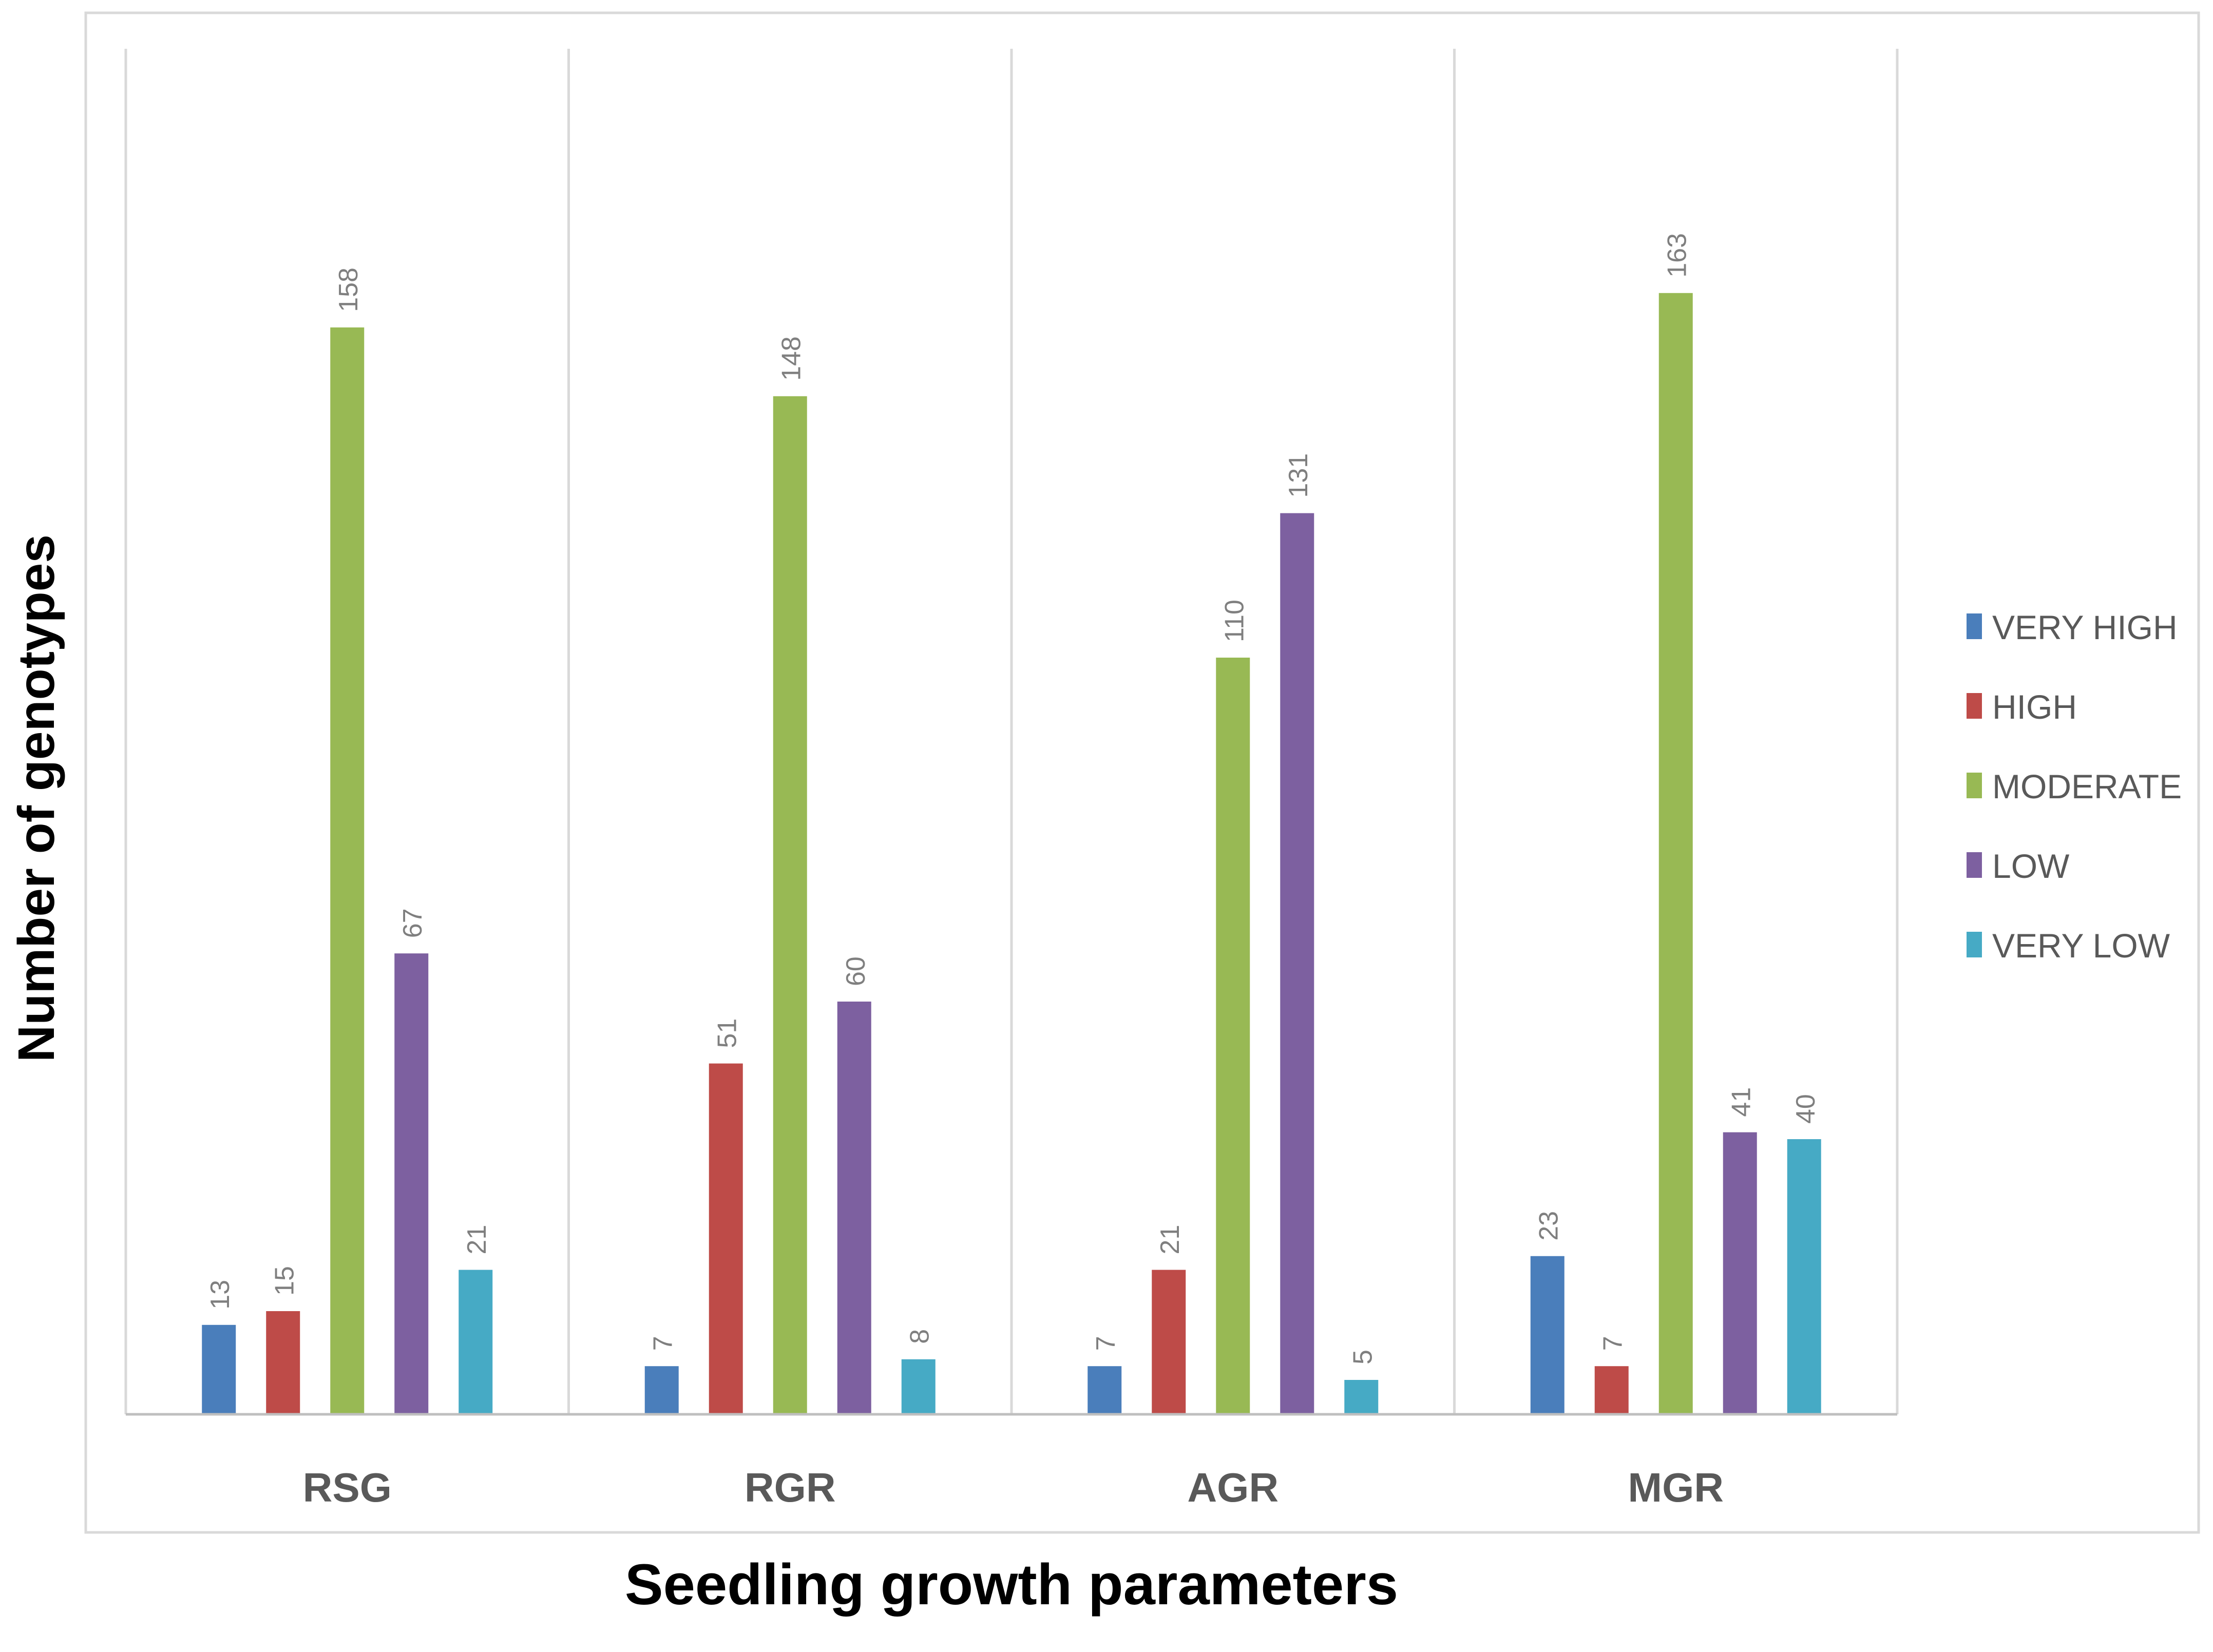 Image resolution: width=2213 pixels, height=1652 pixels. What do you see at coordinates (1740, 1273) in the screenshot?
I see `bar-mgr-low` at bounding box center [1740, 1273].